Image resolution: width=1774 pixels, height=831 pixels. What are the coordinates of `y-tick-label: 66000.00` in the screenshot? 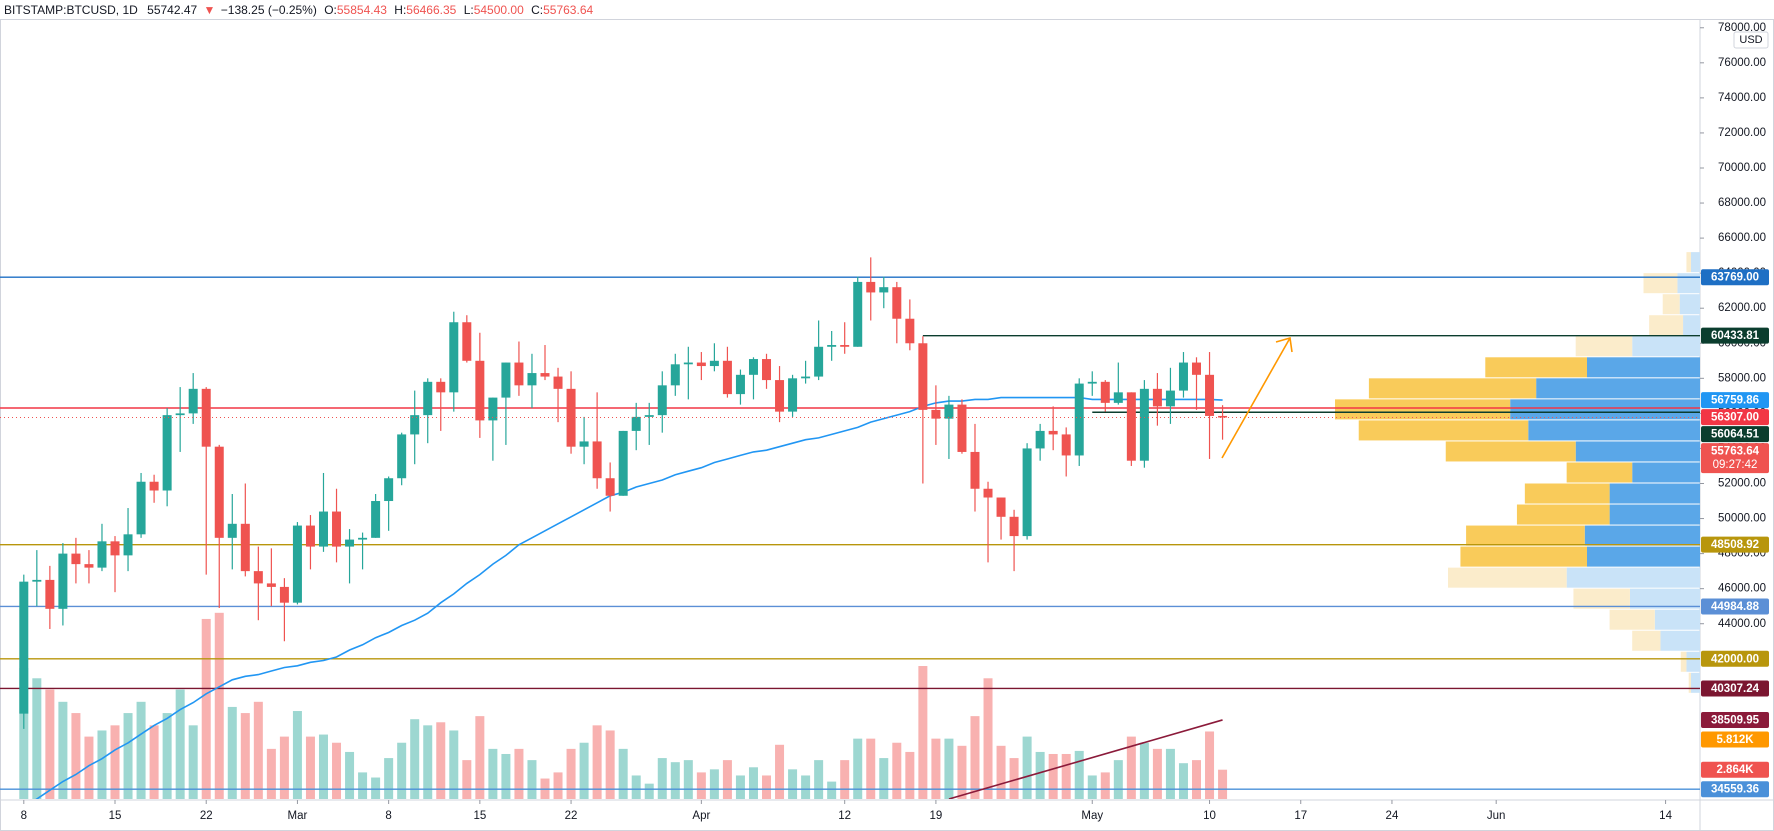 It's located at (1742, 238).